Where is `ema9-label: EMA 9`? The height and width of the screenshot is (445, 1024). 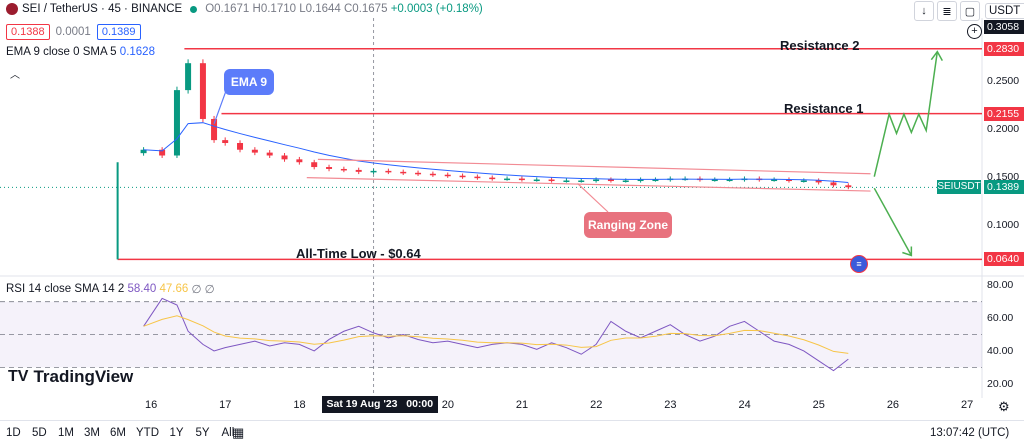 ema9-label: EMA 9 is located at coordinates (249, 82).